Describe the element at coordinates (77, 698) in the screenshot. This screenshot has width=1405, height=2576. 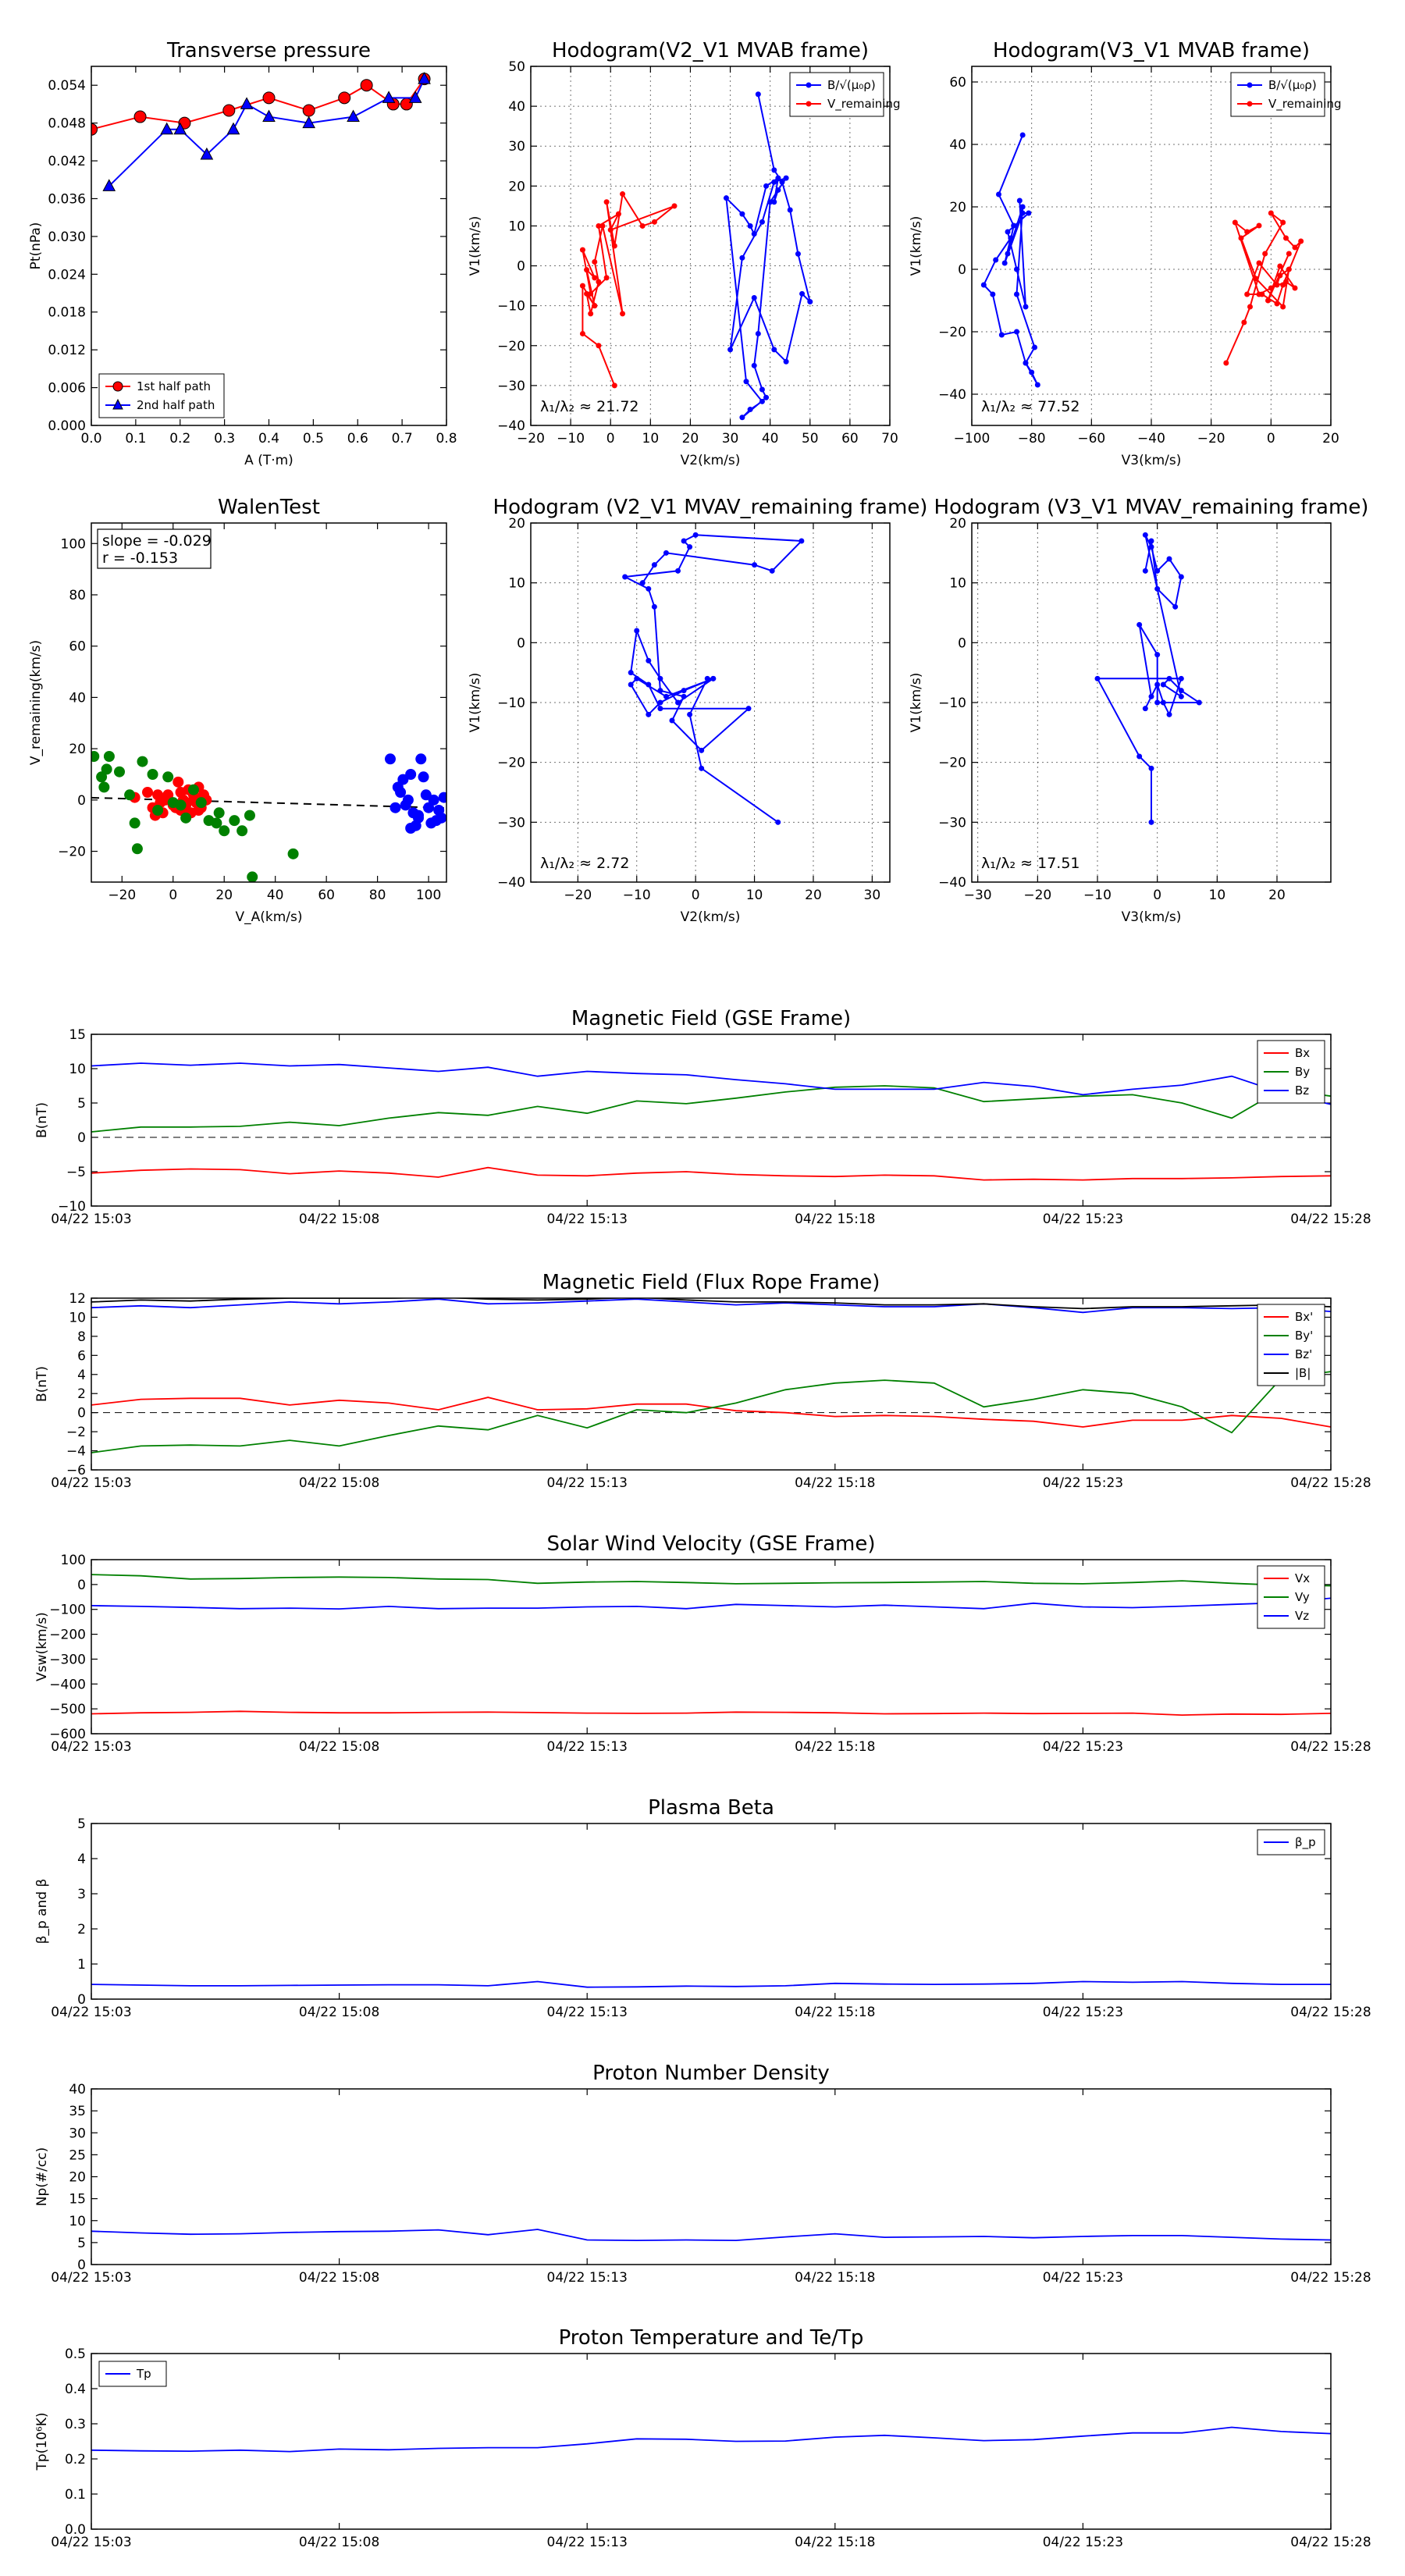
I see `y-tick-label: 40` at that location.